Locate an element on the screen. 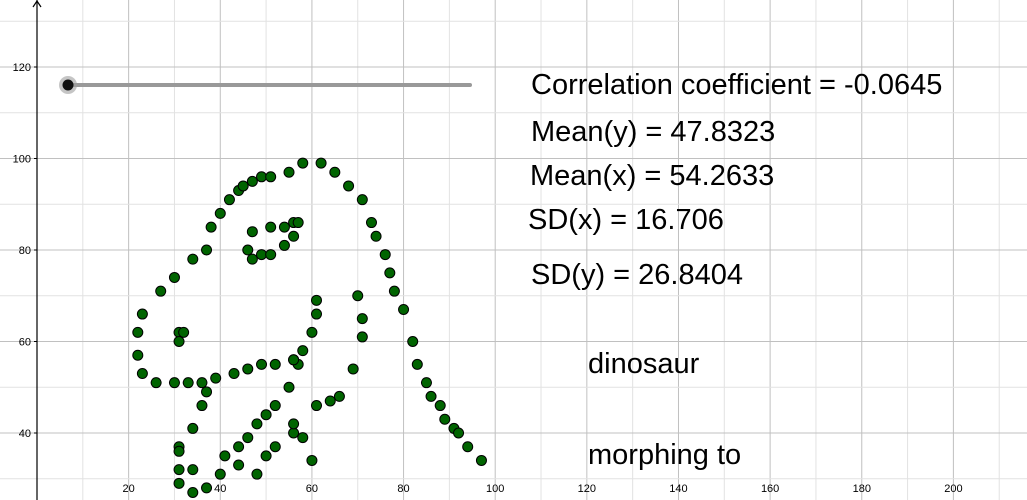 Image resolution: width=1027 pixels, height=500 pixels. x-tick-label: 40 is located at coordinates (220, 489).